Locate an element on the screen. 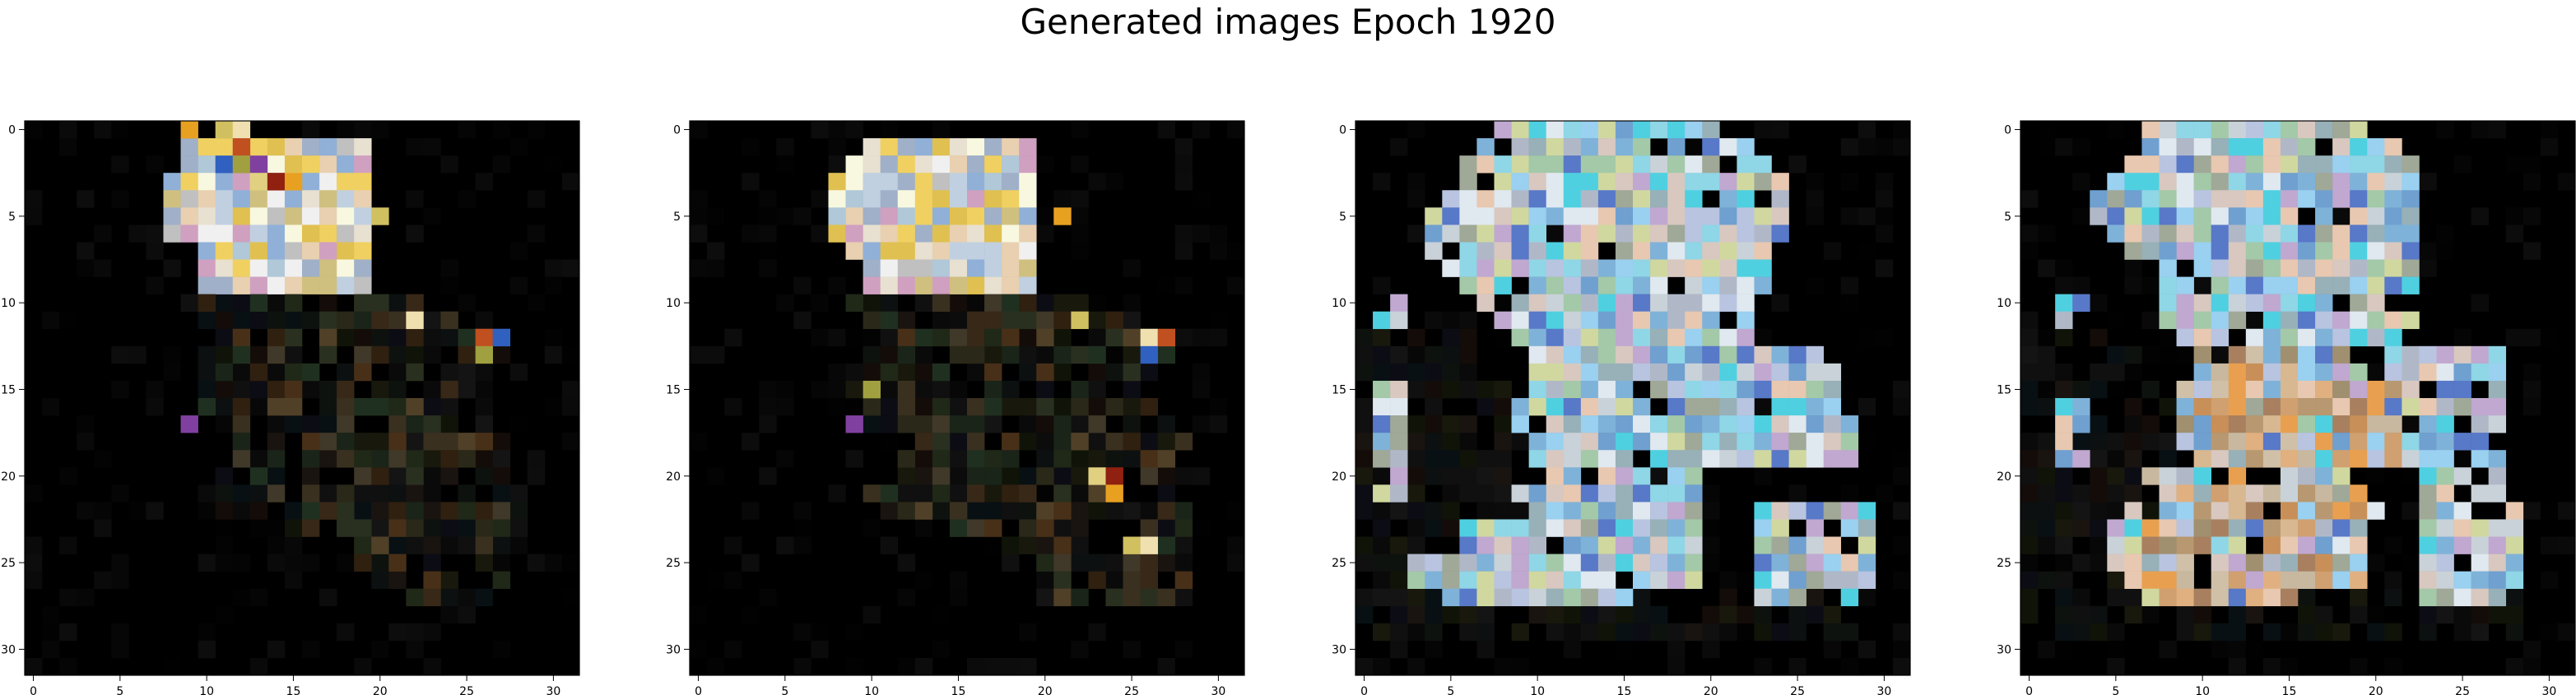  y-tick-label: 10 is located at coordinates (673, 303).